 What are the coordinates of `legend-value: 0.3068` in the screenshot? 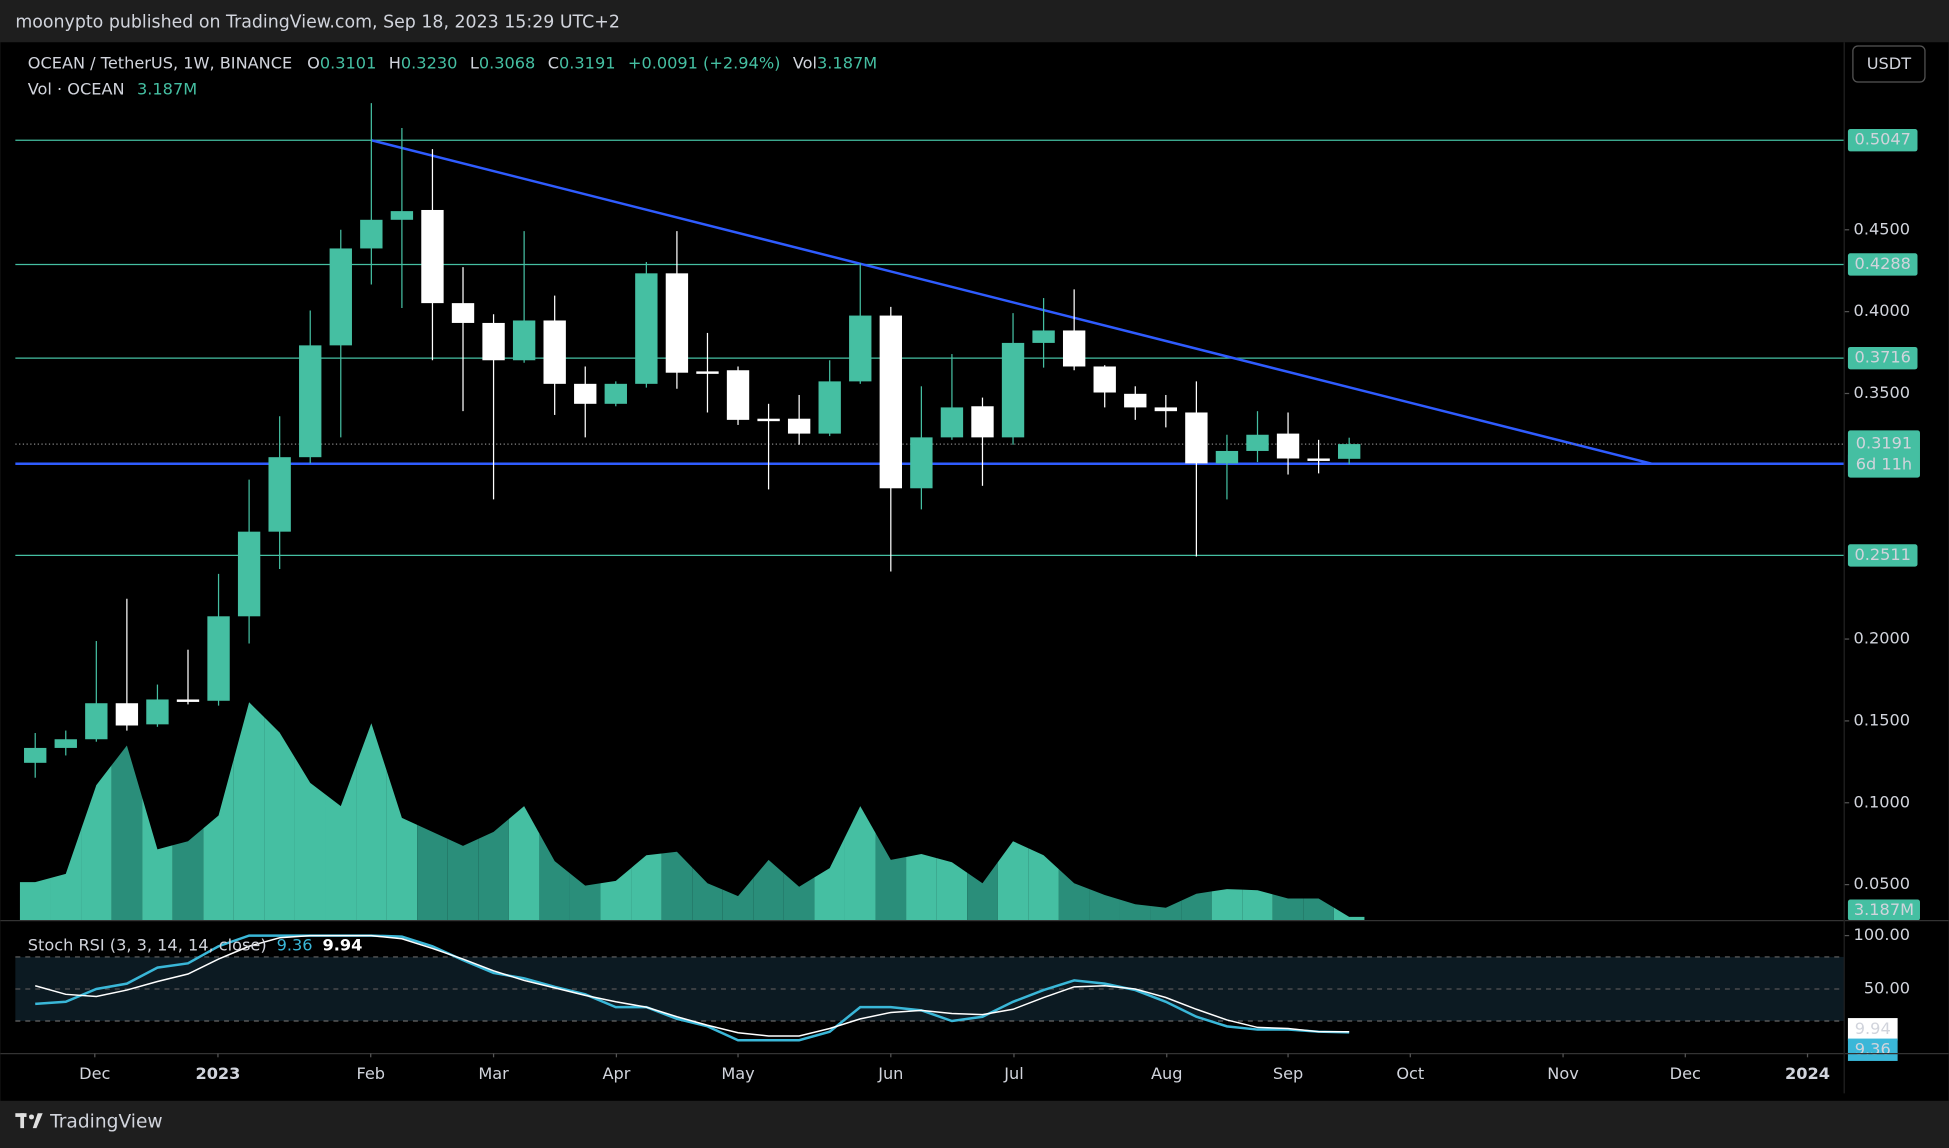 It's located at (507, 62).